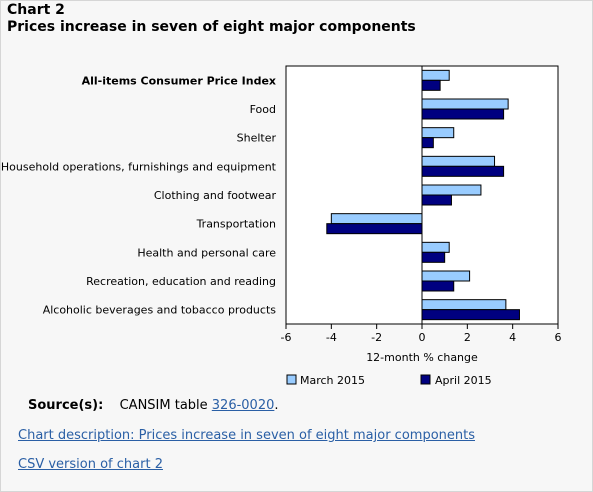 The height and width of the screenshot is (492, 593). What do you see at coordinates (512, 337) in the screenshot?
I see `x-tick-label: 4` at bounding box center [512, 337].